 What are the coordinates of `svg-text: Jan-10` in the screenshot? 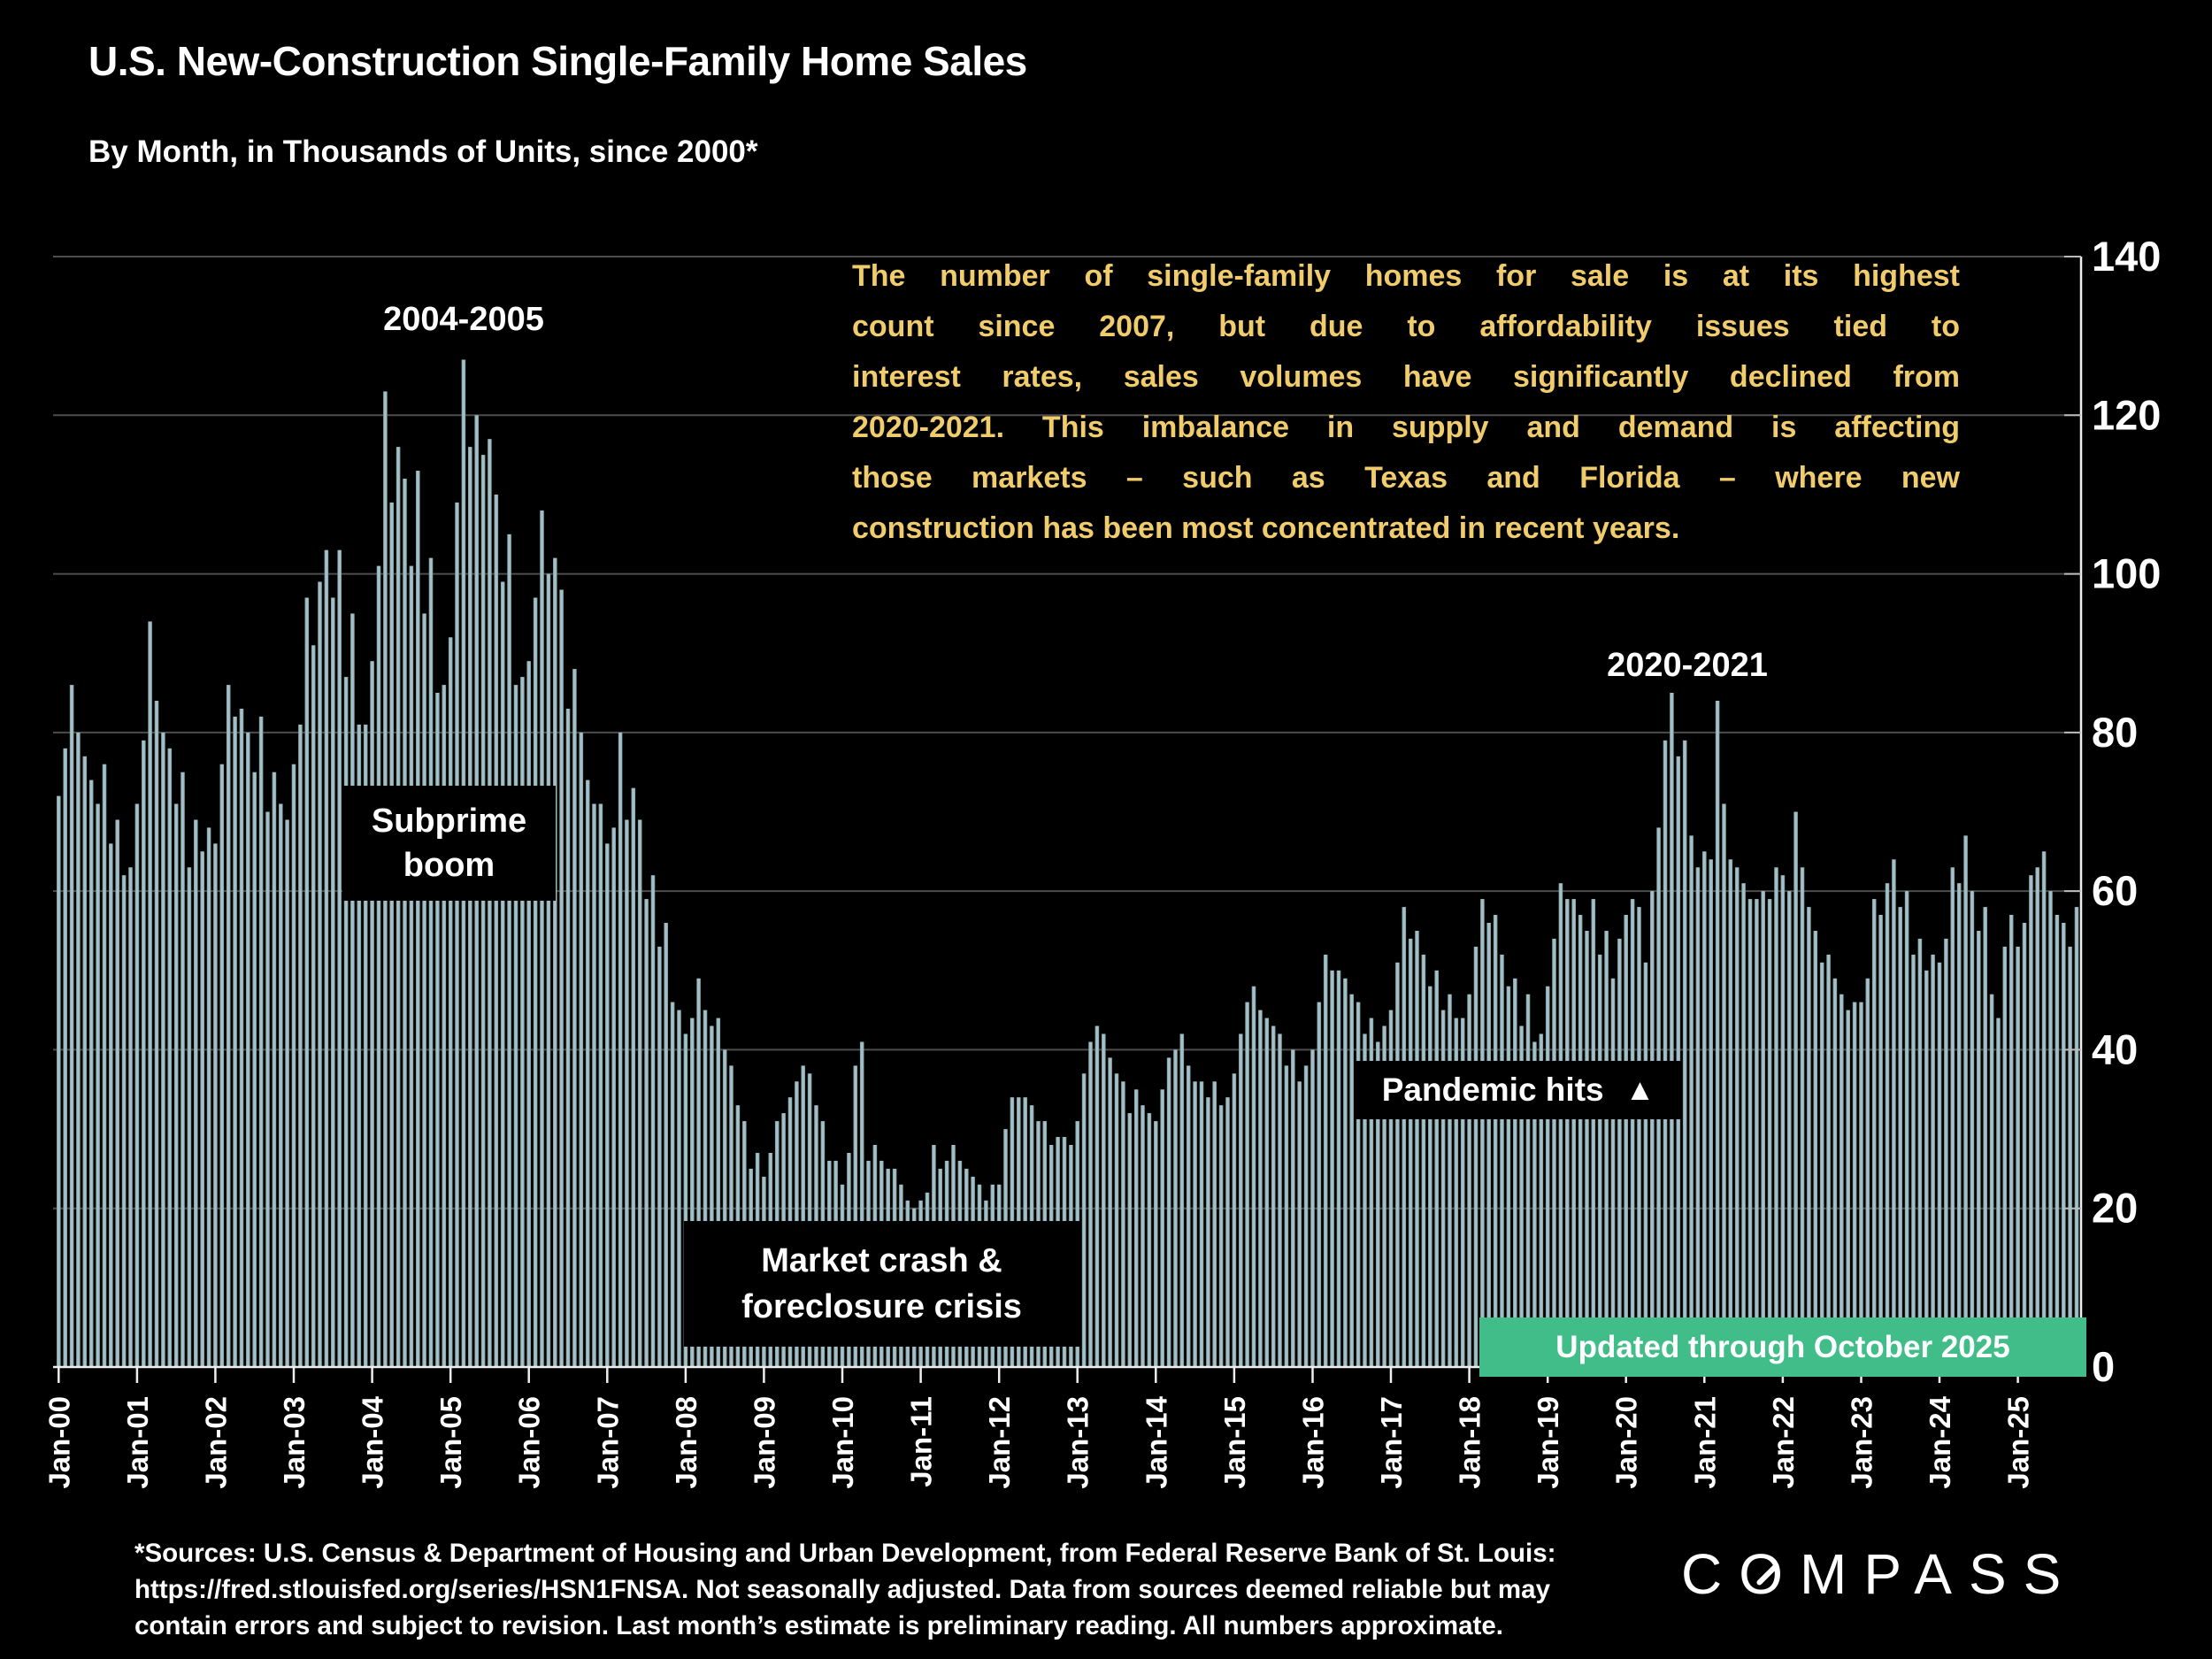 It's located at (843, 1443).